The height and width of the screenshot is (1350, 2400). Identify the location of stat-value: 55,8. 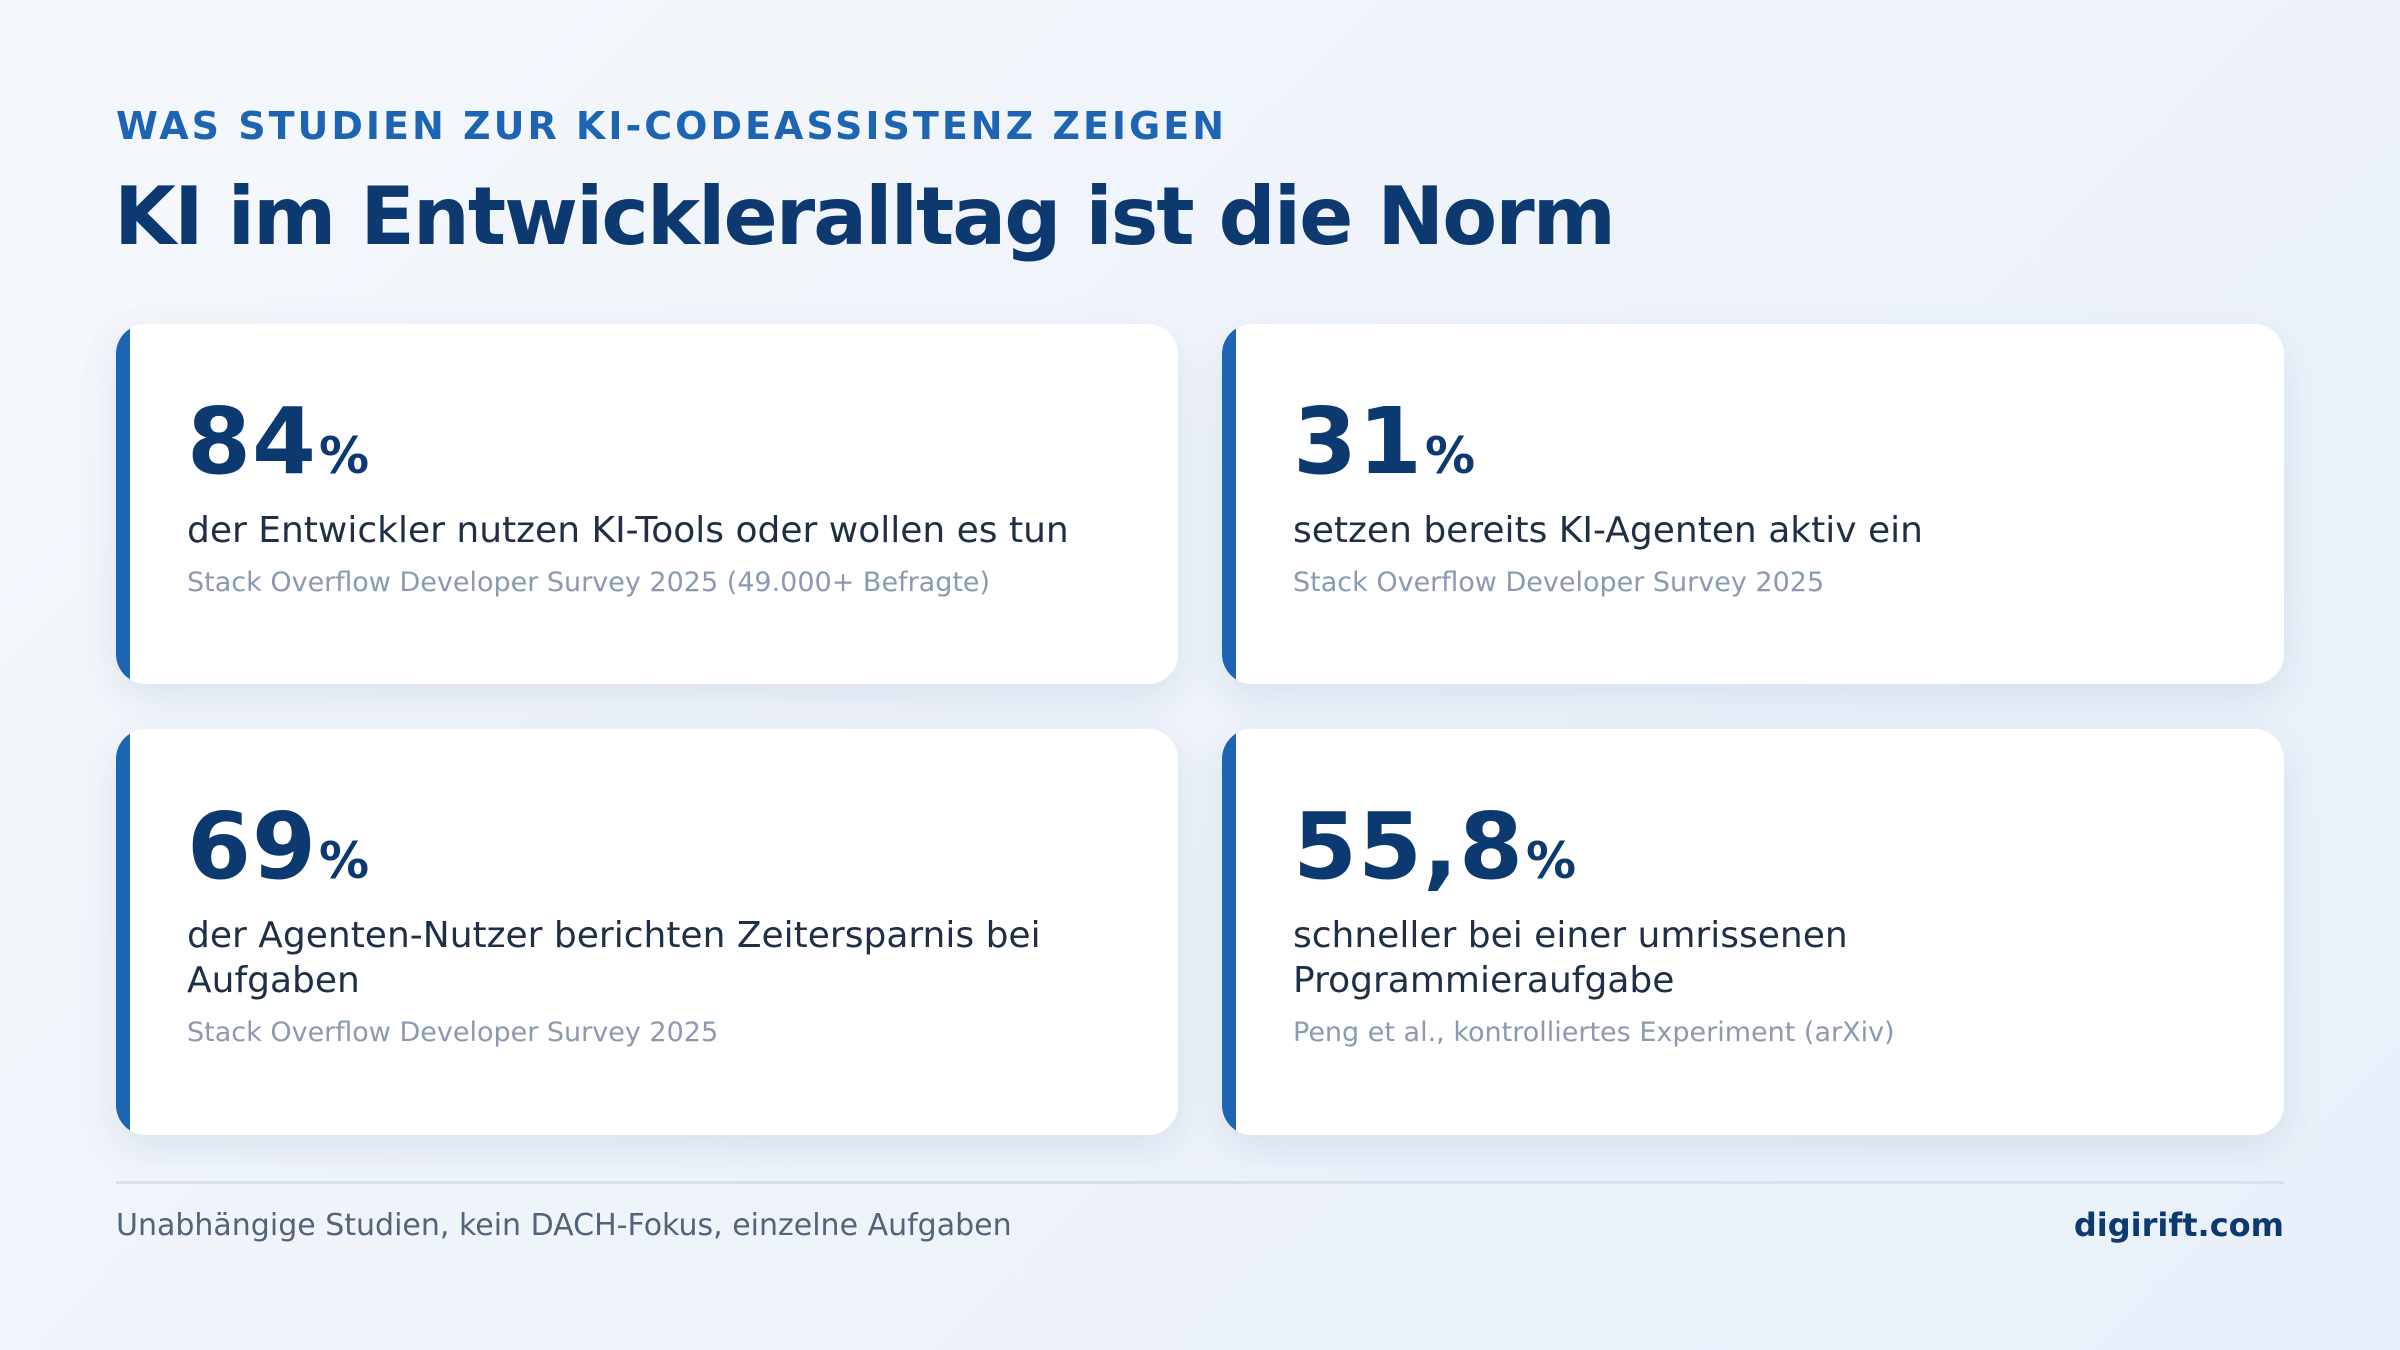
(1408, 846).